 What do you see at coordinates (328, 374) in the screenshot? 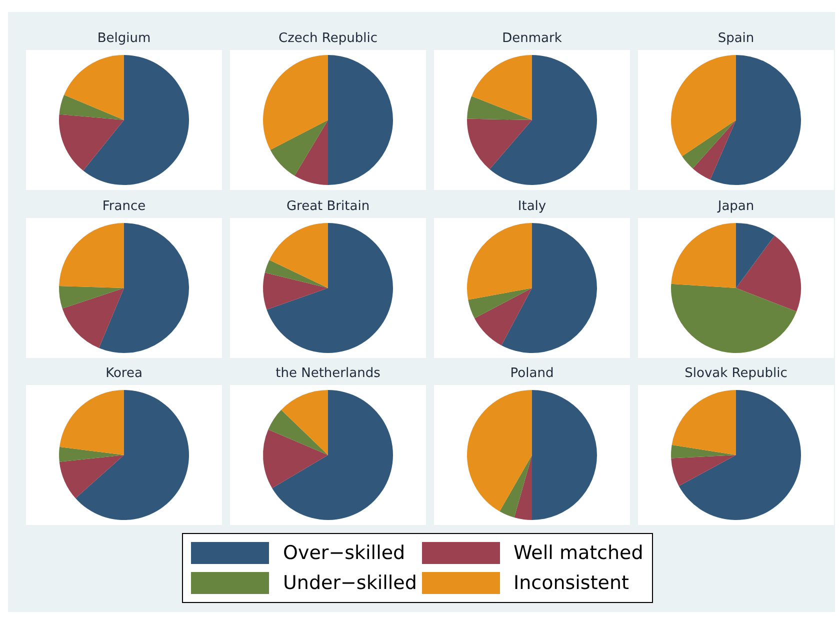
I see `chart-title: the Netherlands` at bounding box center [328, 374].